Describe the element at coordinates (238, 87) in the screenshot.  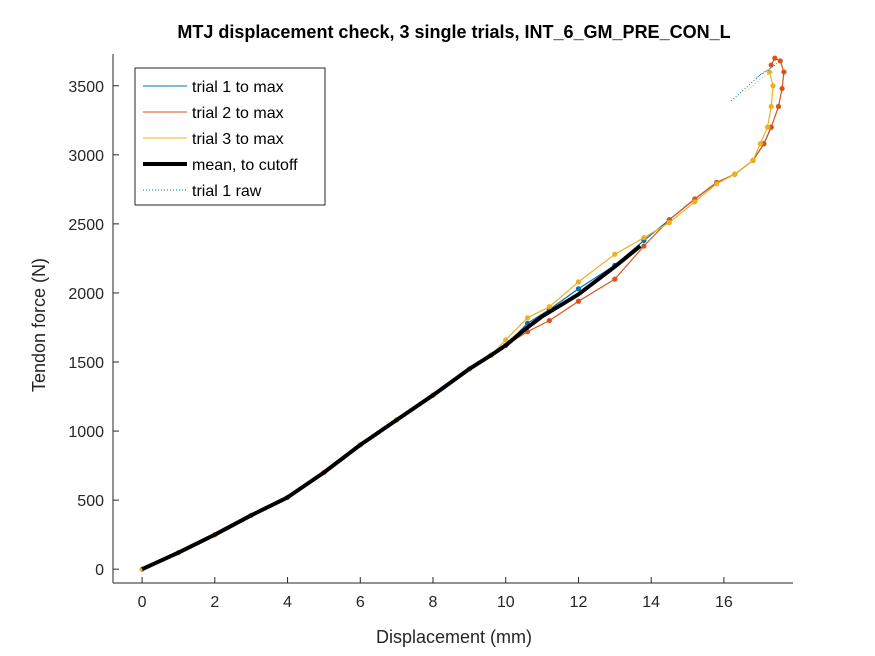
I see `legend-label: trial 1 to max` at that location.